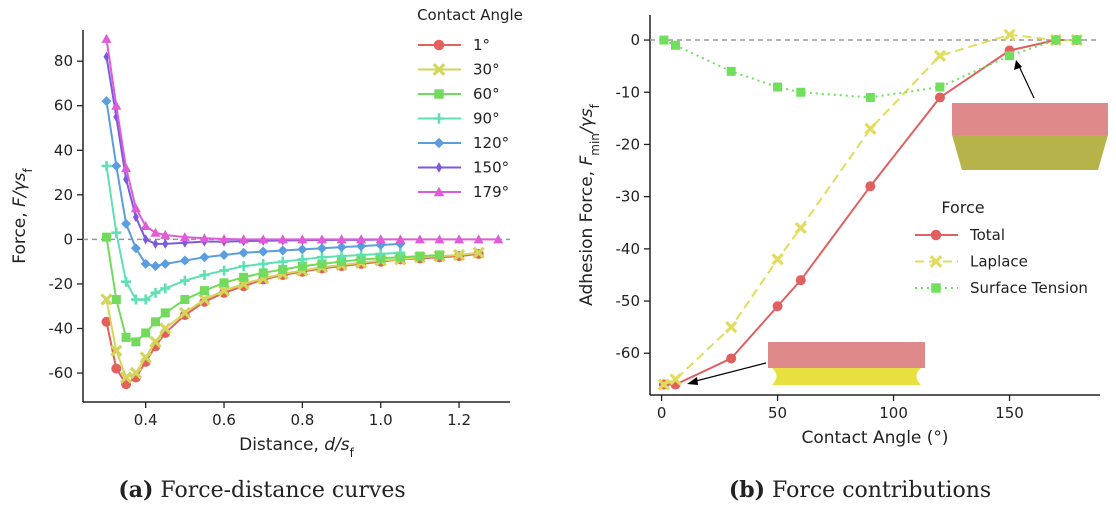 The image size is (1116, 523). What do you see at coordinates (662, 413) in the screenshot?
I see `x-tick-label: 0` at bounding box center [662, 413].